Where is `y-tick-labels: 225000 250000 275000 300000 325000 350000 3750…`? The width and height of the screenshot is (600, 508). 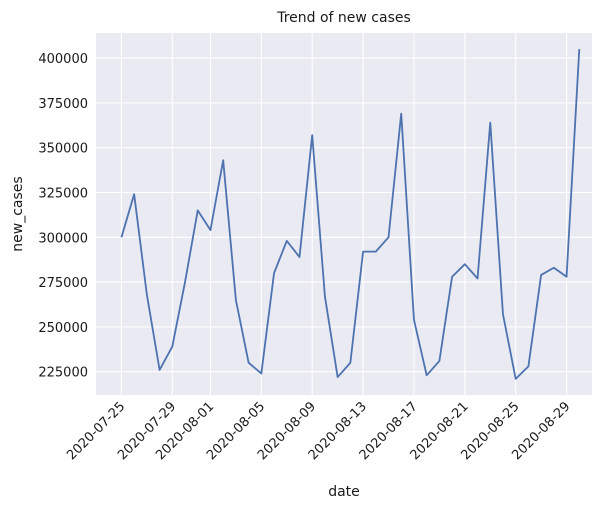 y-tick-labels: 225000 250000 275000 300000 325000 350000 3750… is located at coordinates (63, 216).